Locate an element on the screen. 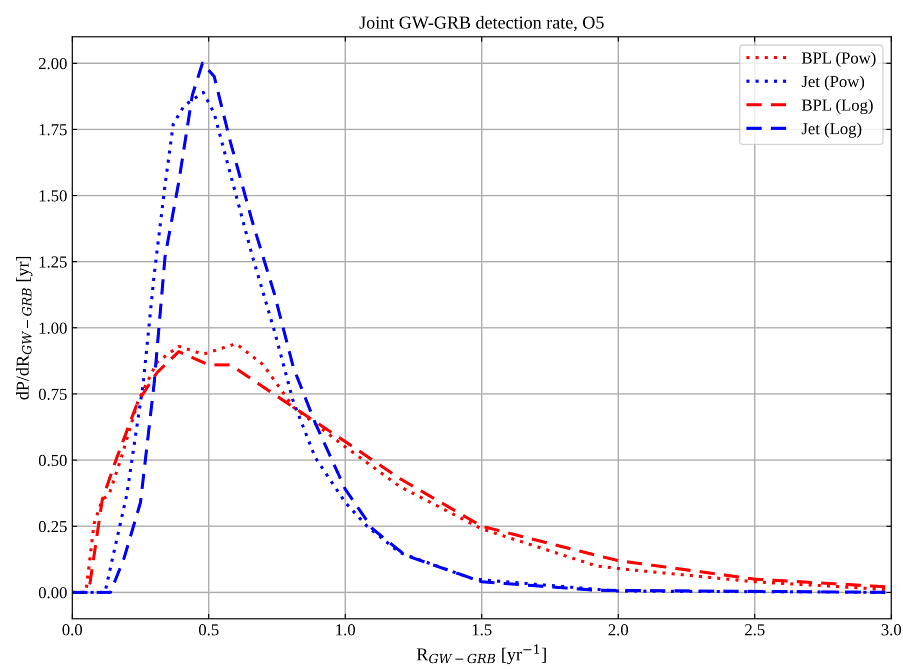  y-axis-title: dP/dR$_{GW−GRB}$ [yr] is located at coordinates (24, 328).